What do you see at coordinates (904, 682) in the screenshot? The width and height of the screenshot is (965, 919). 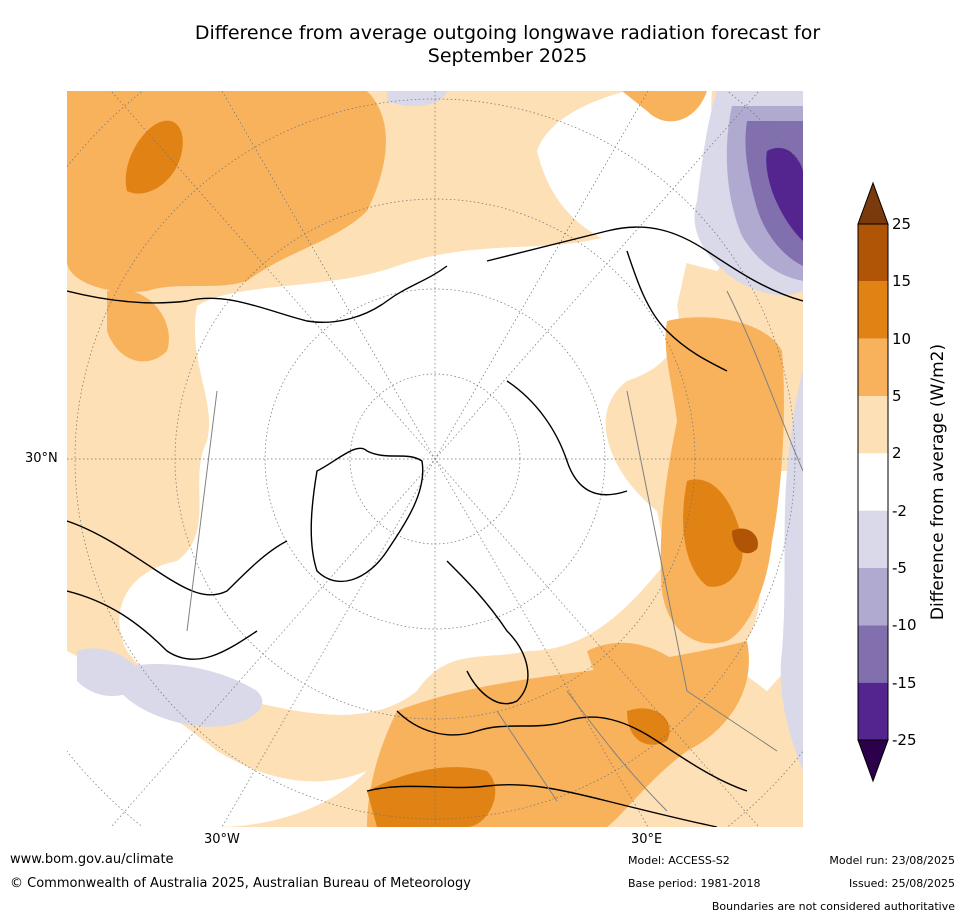 I see `colorbar-tick: -15` at bounding box center [904, 682].